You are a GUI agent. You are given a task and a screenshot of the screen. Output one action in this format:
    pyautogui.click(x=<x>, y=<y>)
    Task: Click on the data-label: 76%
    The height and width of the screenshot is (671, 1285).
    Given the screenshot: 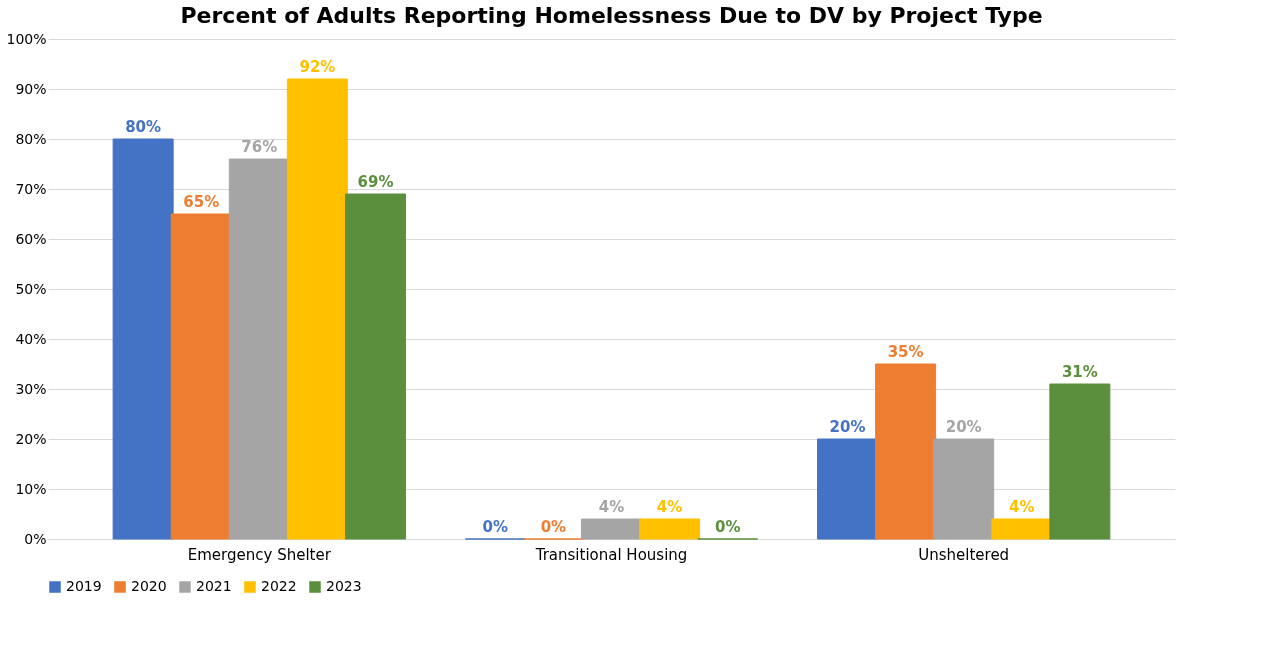 What is the action you would take?
    pyautogui.click(x=259, y=147)
    